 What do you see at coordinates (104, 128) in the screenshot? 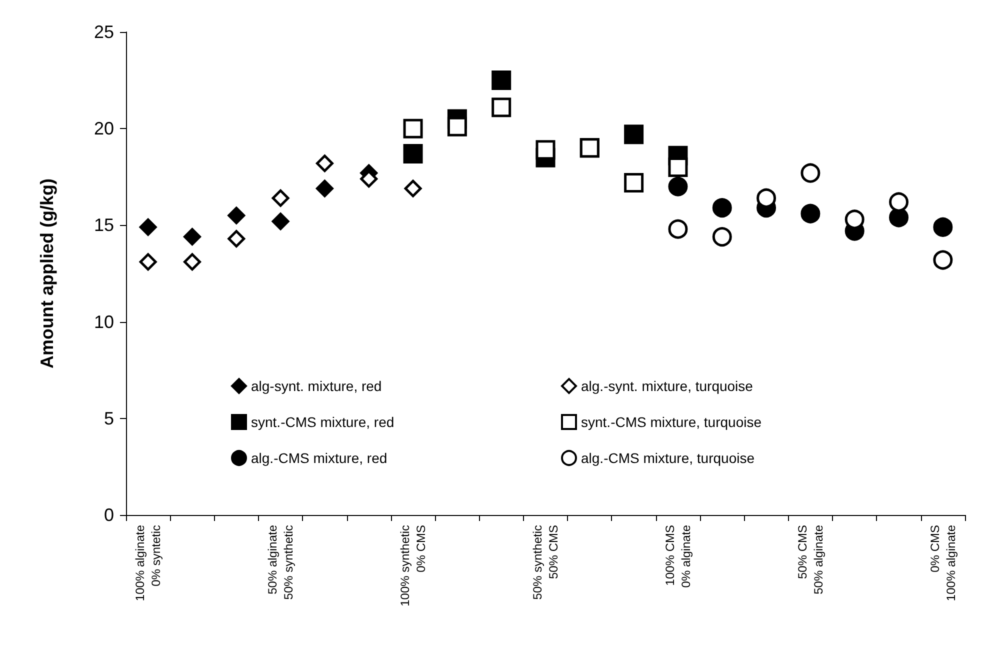
I see `y-tick-label: 20` at bounding box center [104, 128].